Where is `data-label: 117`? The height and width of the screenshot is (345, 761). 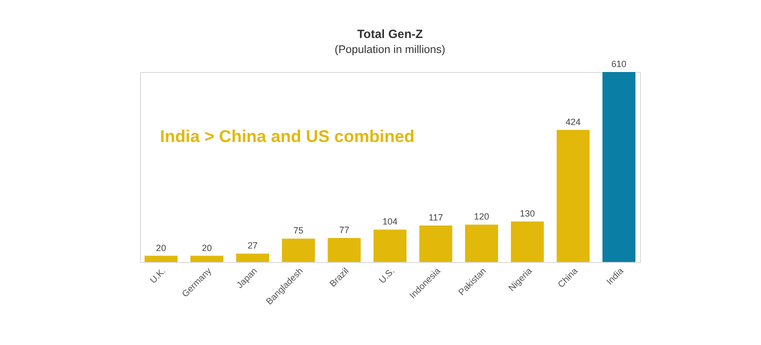
data-label: 117 is located at coordinates (435, 217).